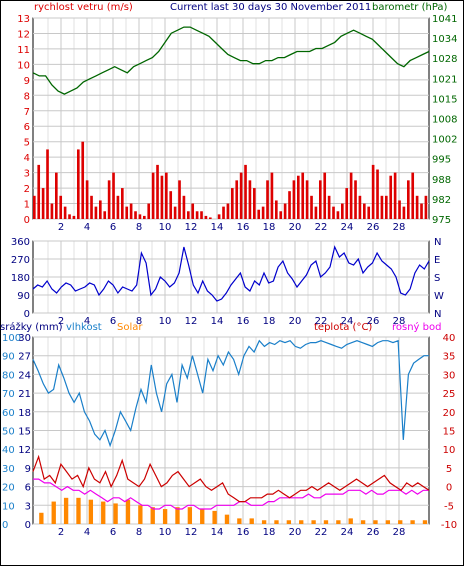 The height and width of the screenshot is (566, 464). Describe the element at coordinates (24, 394) in the screenshot. I see `rain-tick-label: 21` at that location.